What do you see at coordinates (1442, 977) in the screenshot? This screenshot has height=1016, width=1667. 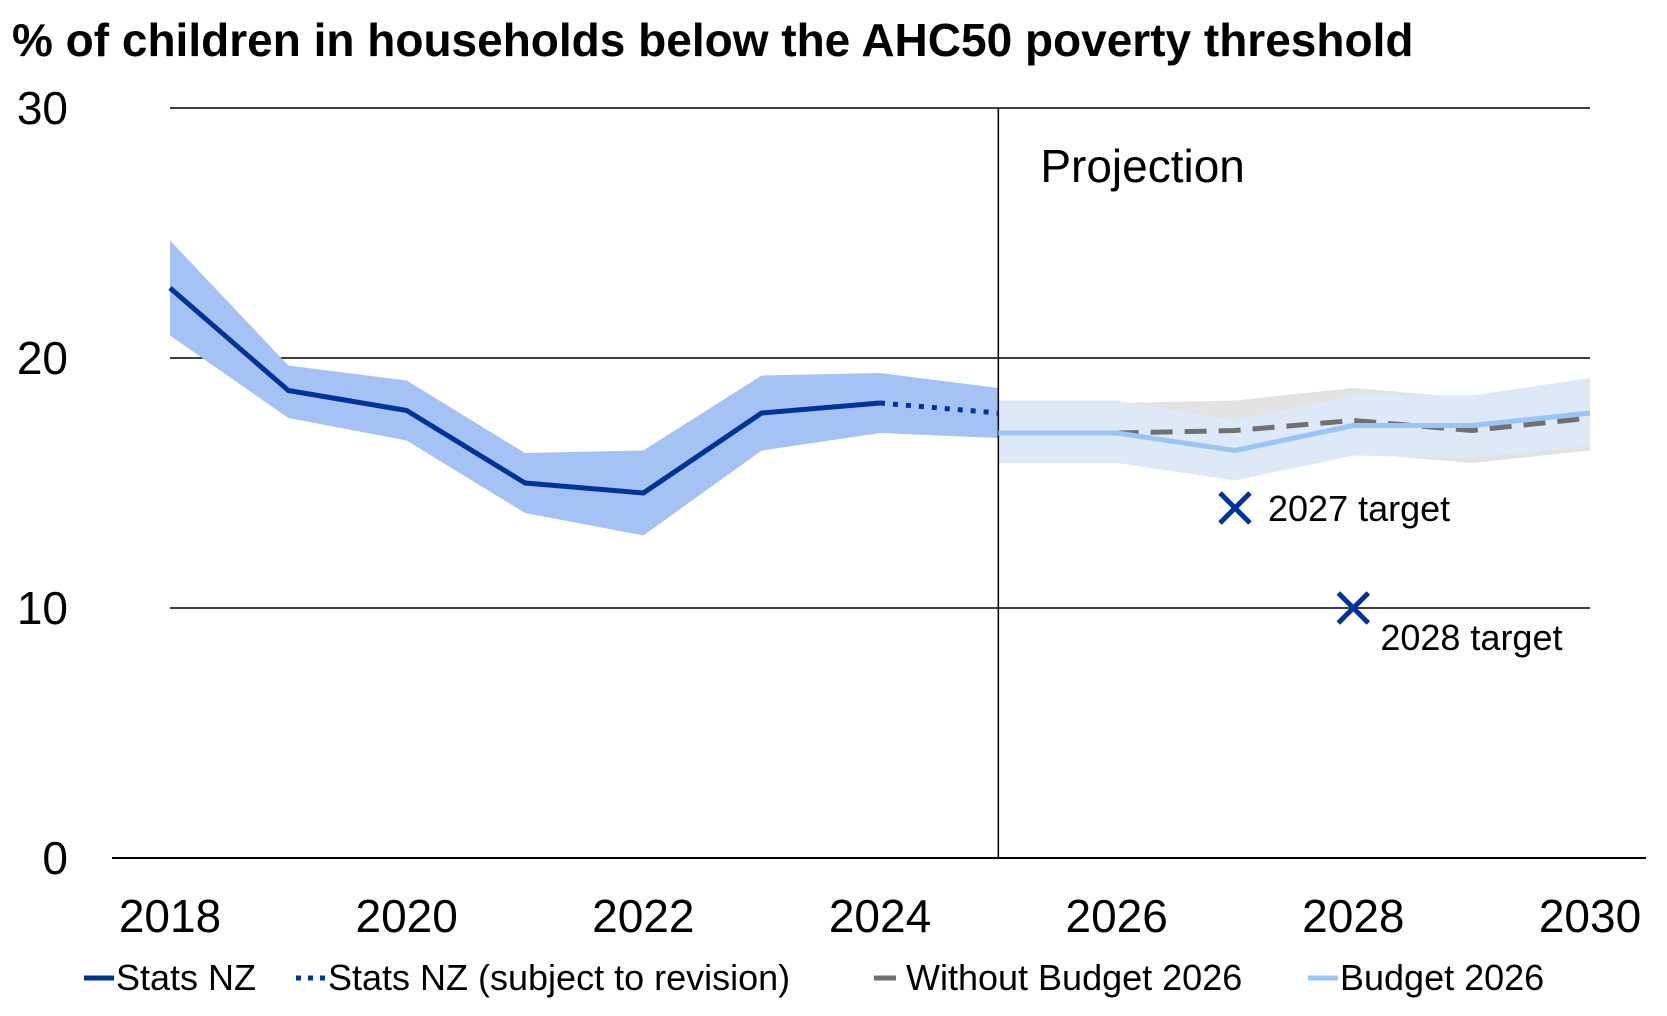 I see `legend-label-3: Budget 2026` at bounding box center [1442, 977].